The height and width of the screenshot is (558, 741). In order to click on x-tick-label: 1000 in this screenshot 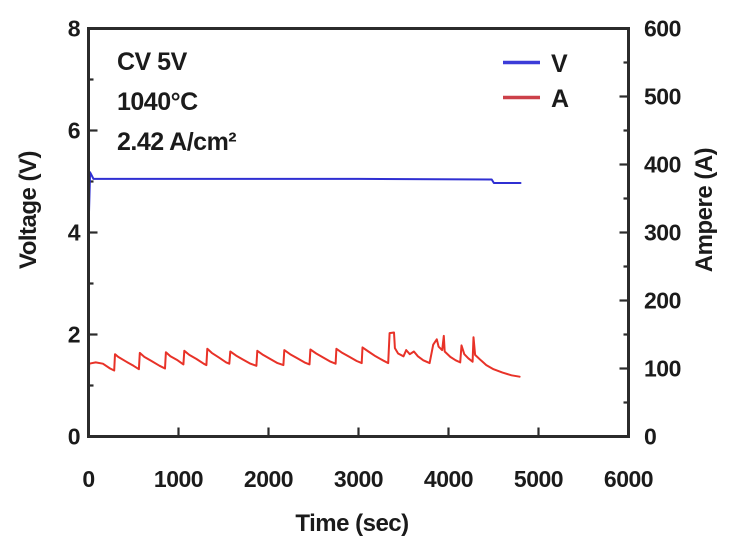, I will do `click(178, 479)`.